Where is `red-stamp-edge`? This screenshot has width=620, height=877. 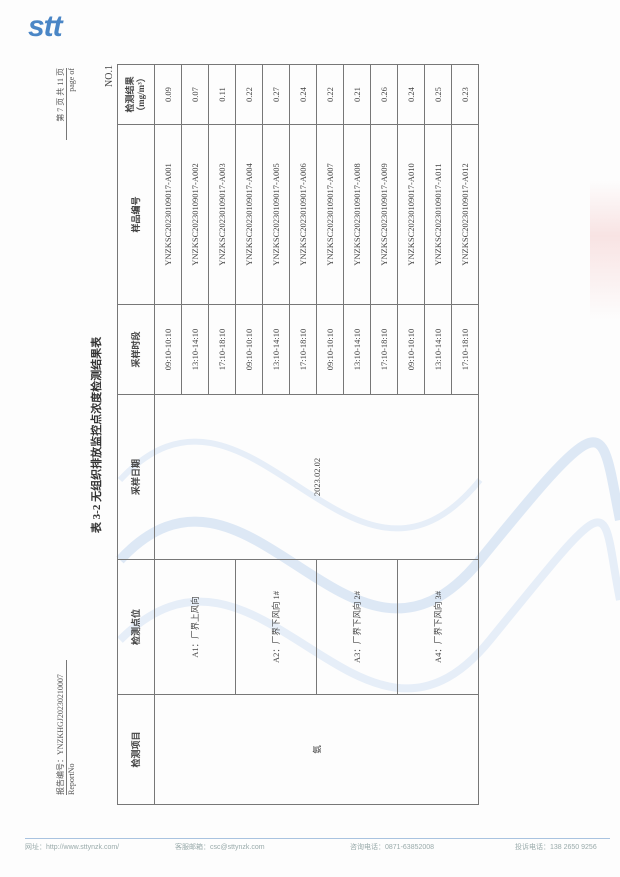
red-stamp-edge is located at coordinates (605, 250).